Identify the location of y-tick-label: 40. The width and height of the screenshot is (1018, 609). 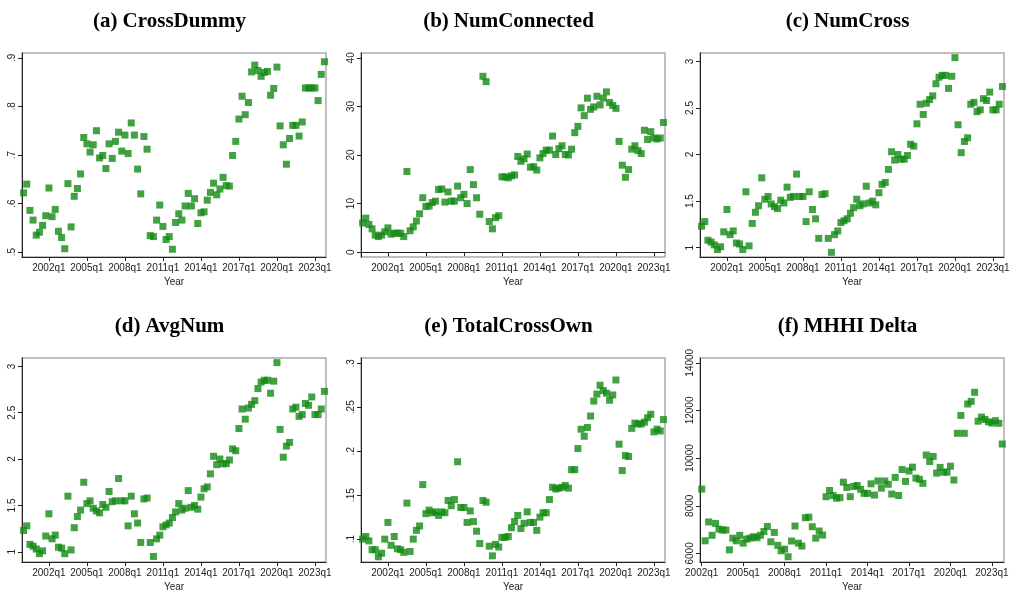
(350, 57).